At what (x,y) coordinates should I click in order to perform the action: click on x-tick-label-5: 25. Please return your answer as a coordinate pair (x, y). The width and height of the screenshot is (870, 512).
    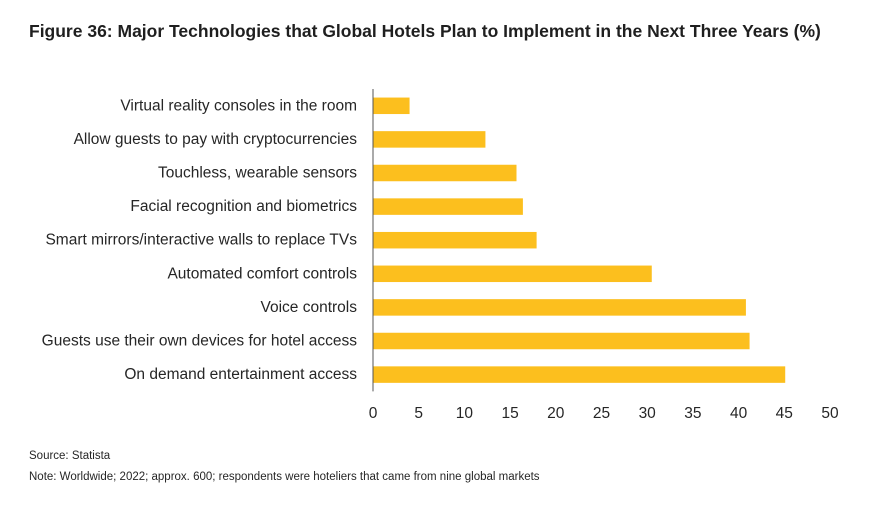
    Looking at the image, I should click on (601, 413).